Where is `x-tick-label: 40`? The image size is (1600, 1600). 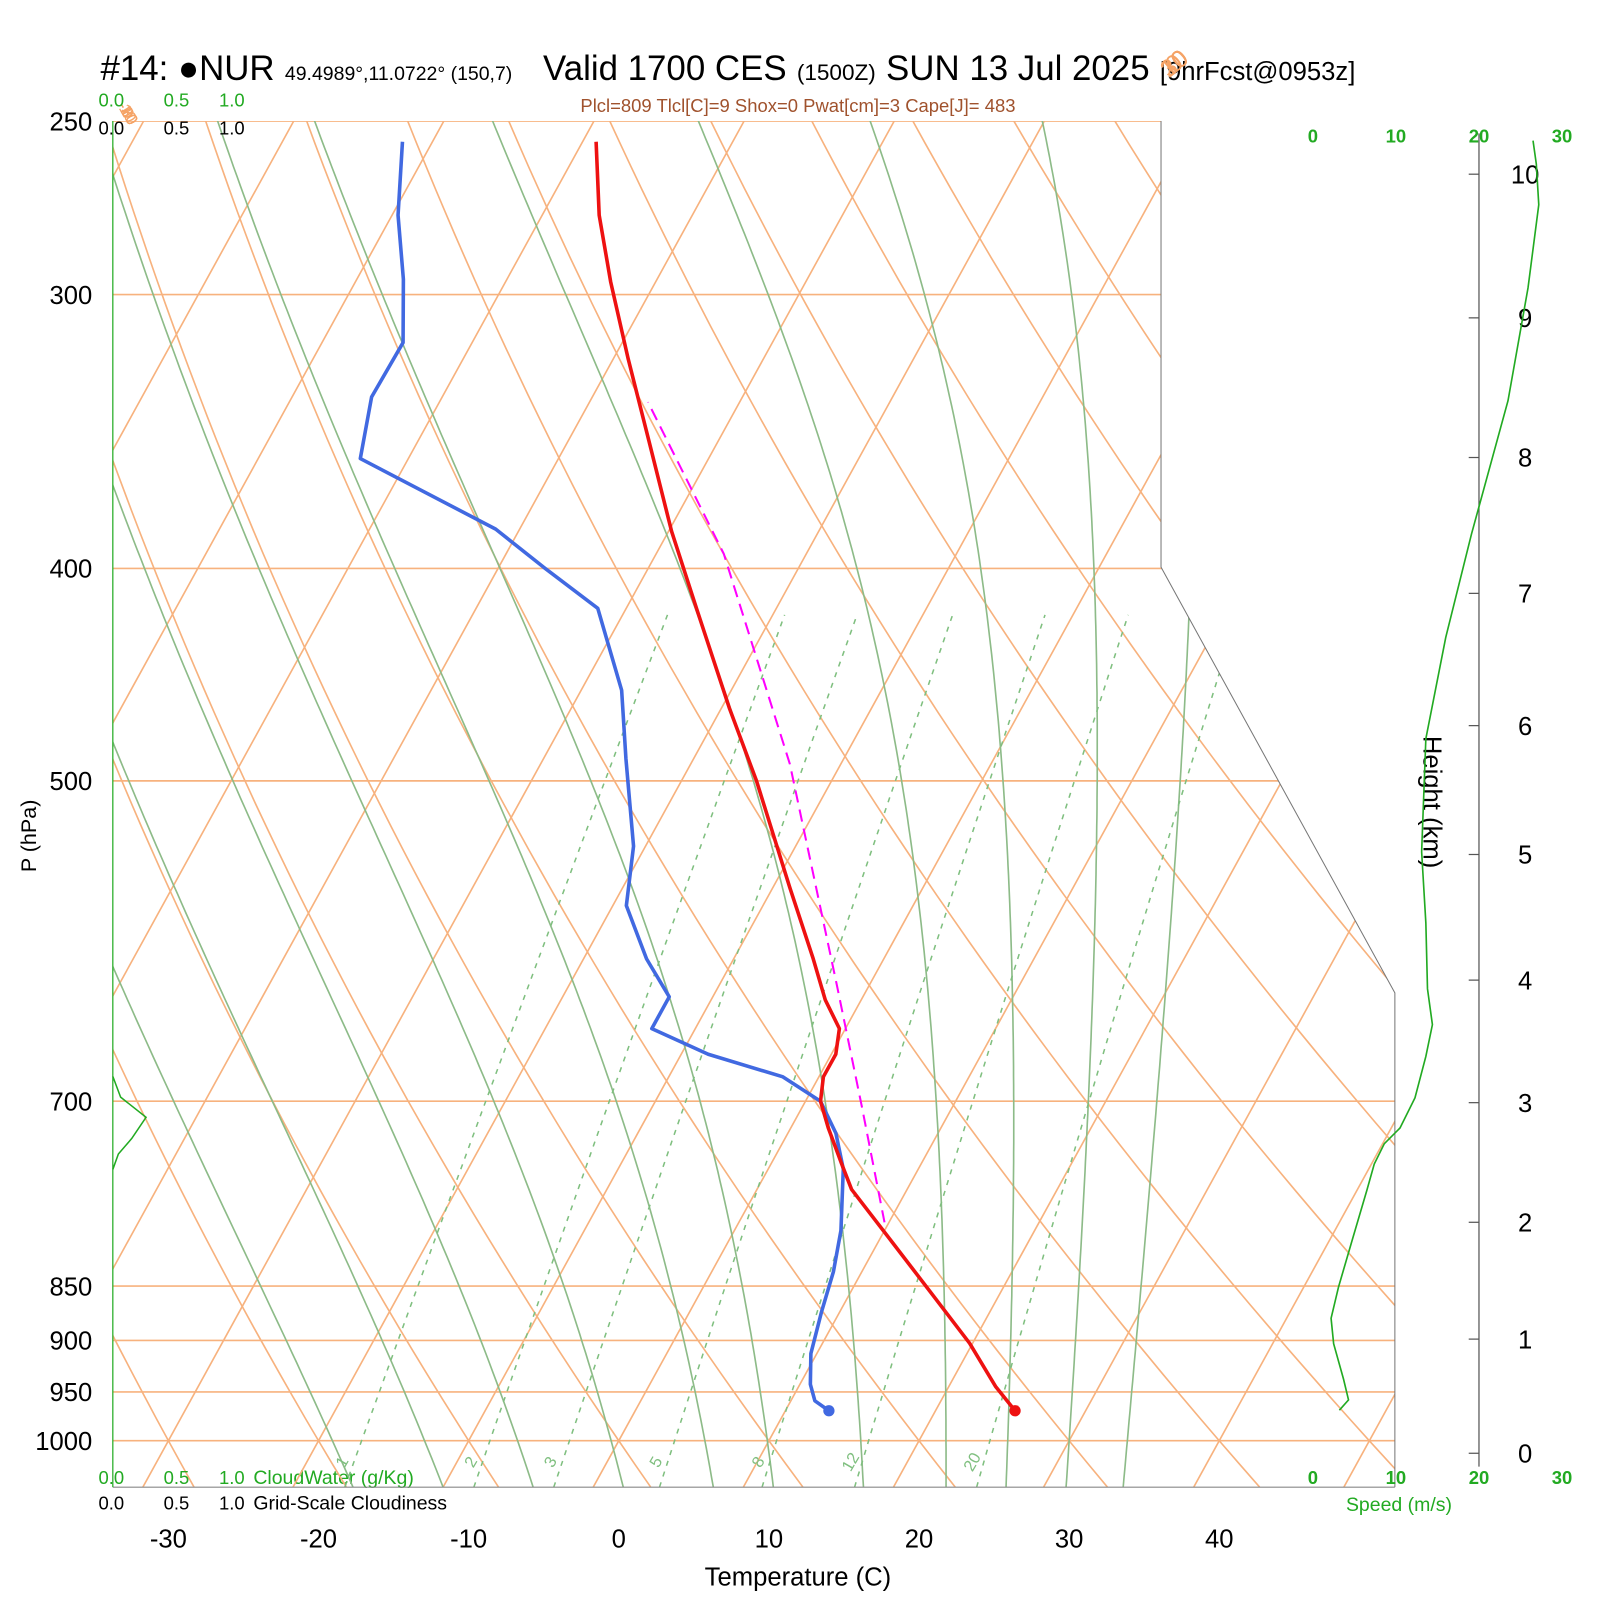
x-tick-label: 40 is located at coordinates (1219, 1540).